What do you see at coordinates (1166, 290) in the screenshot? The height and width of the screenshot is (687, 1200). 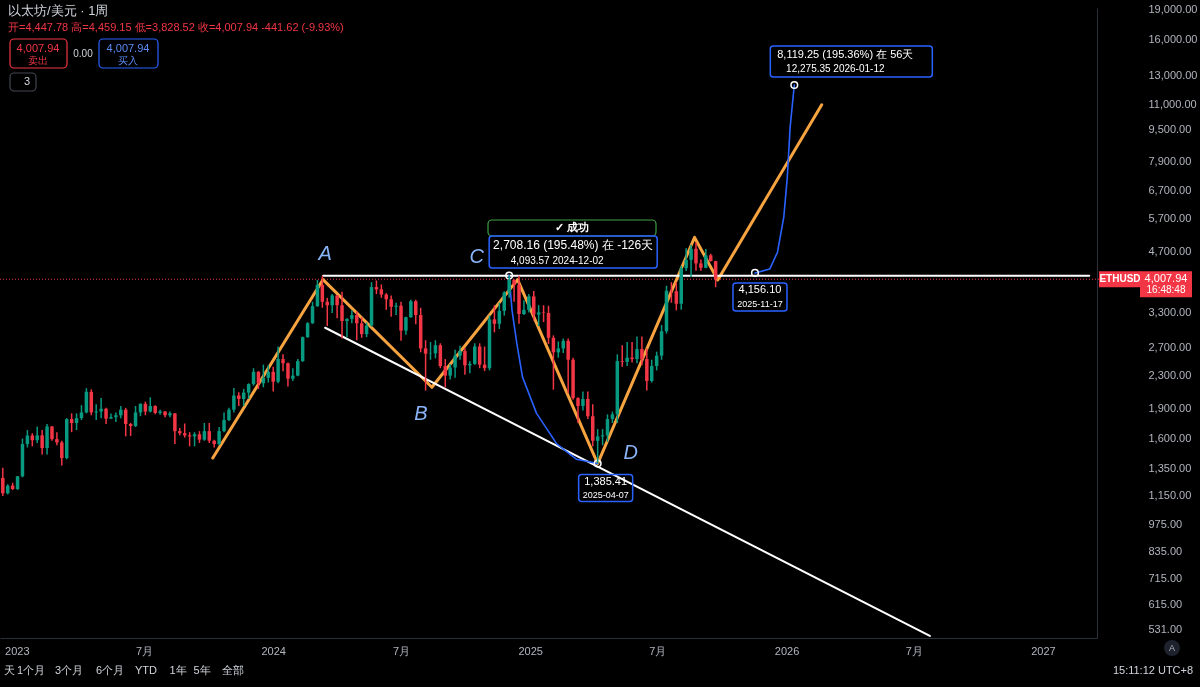 I see `text: 16:48:48` at bounding box center [1166, 290].